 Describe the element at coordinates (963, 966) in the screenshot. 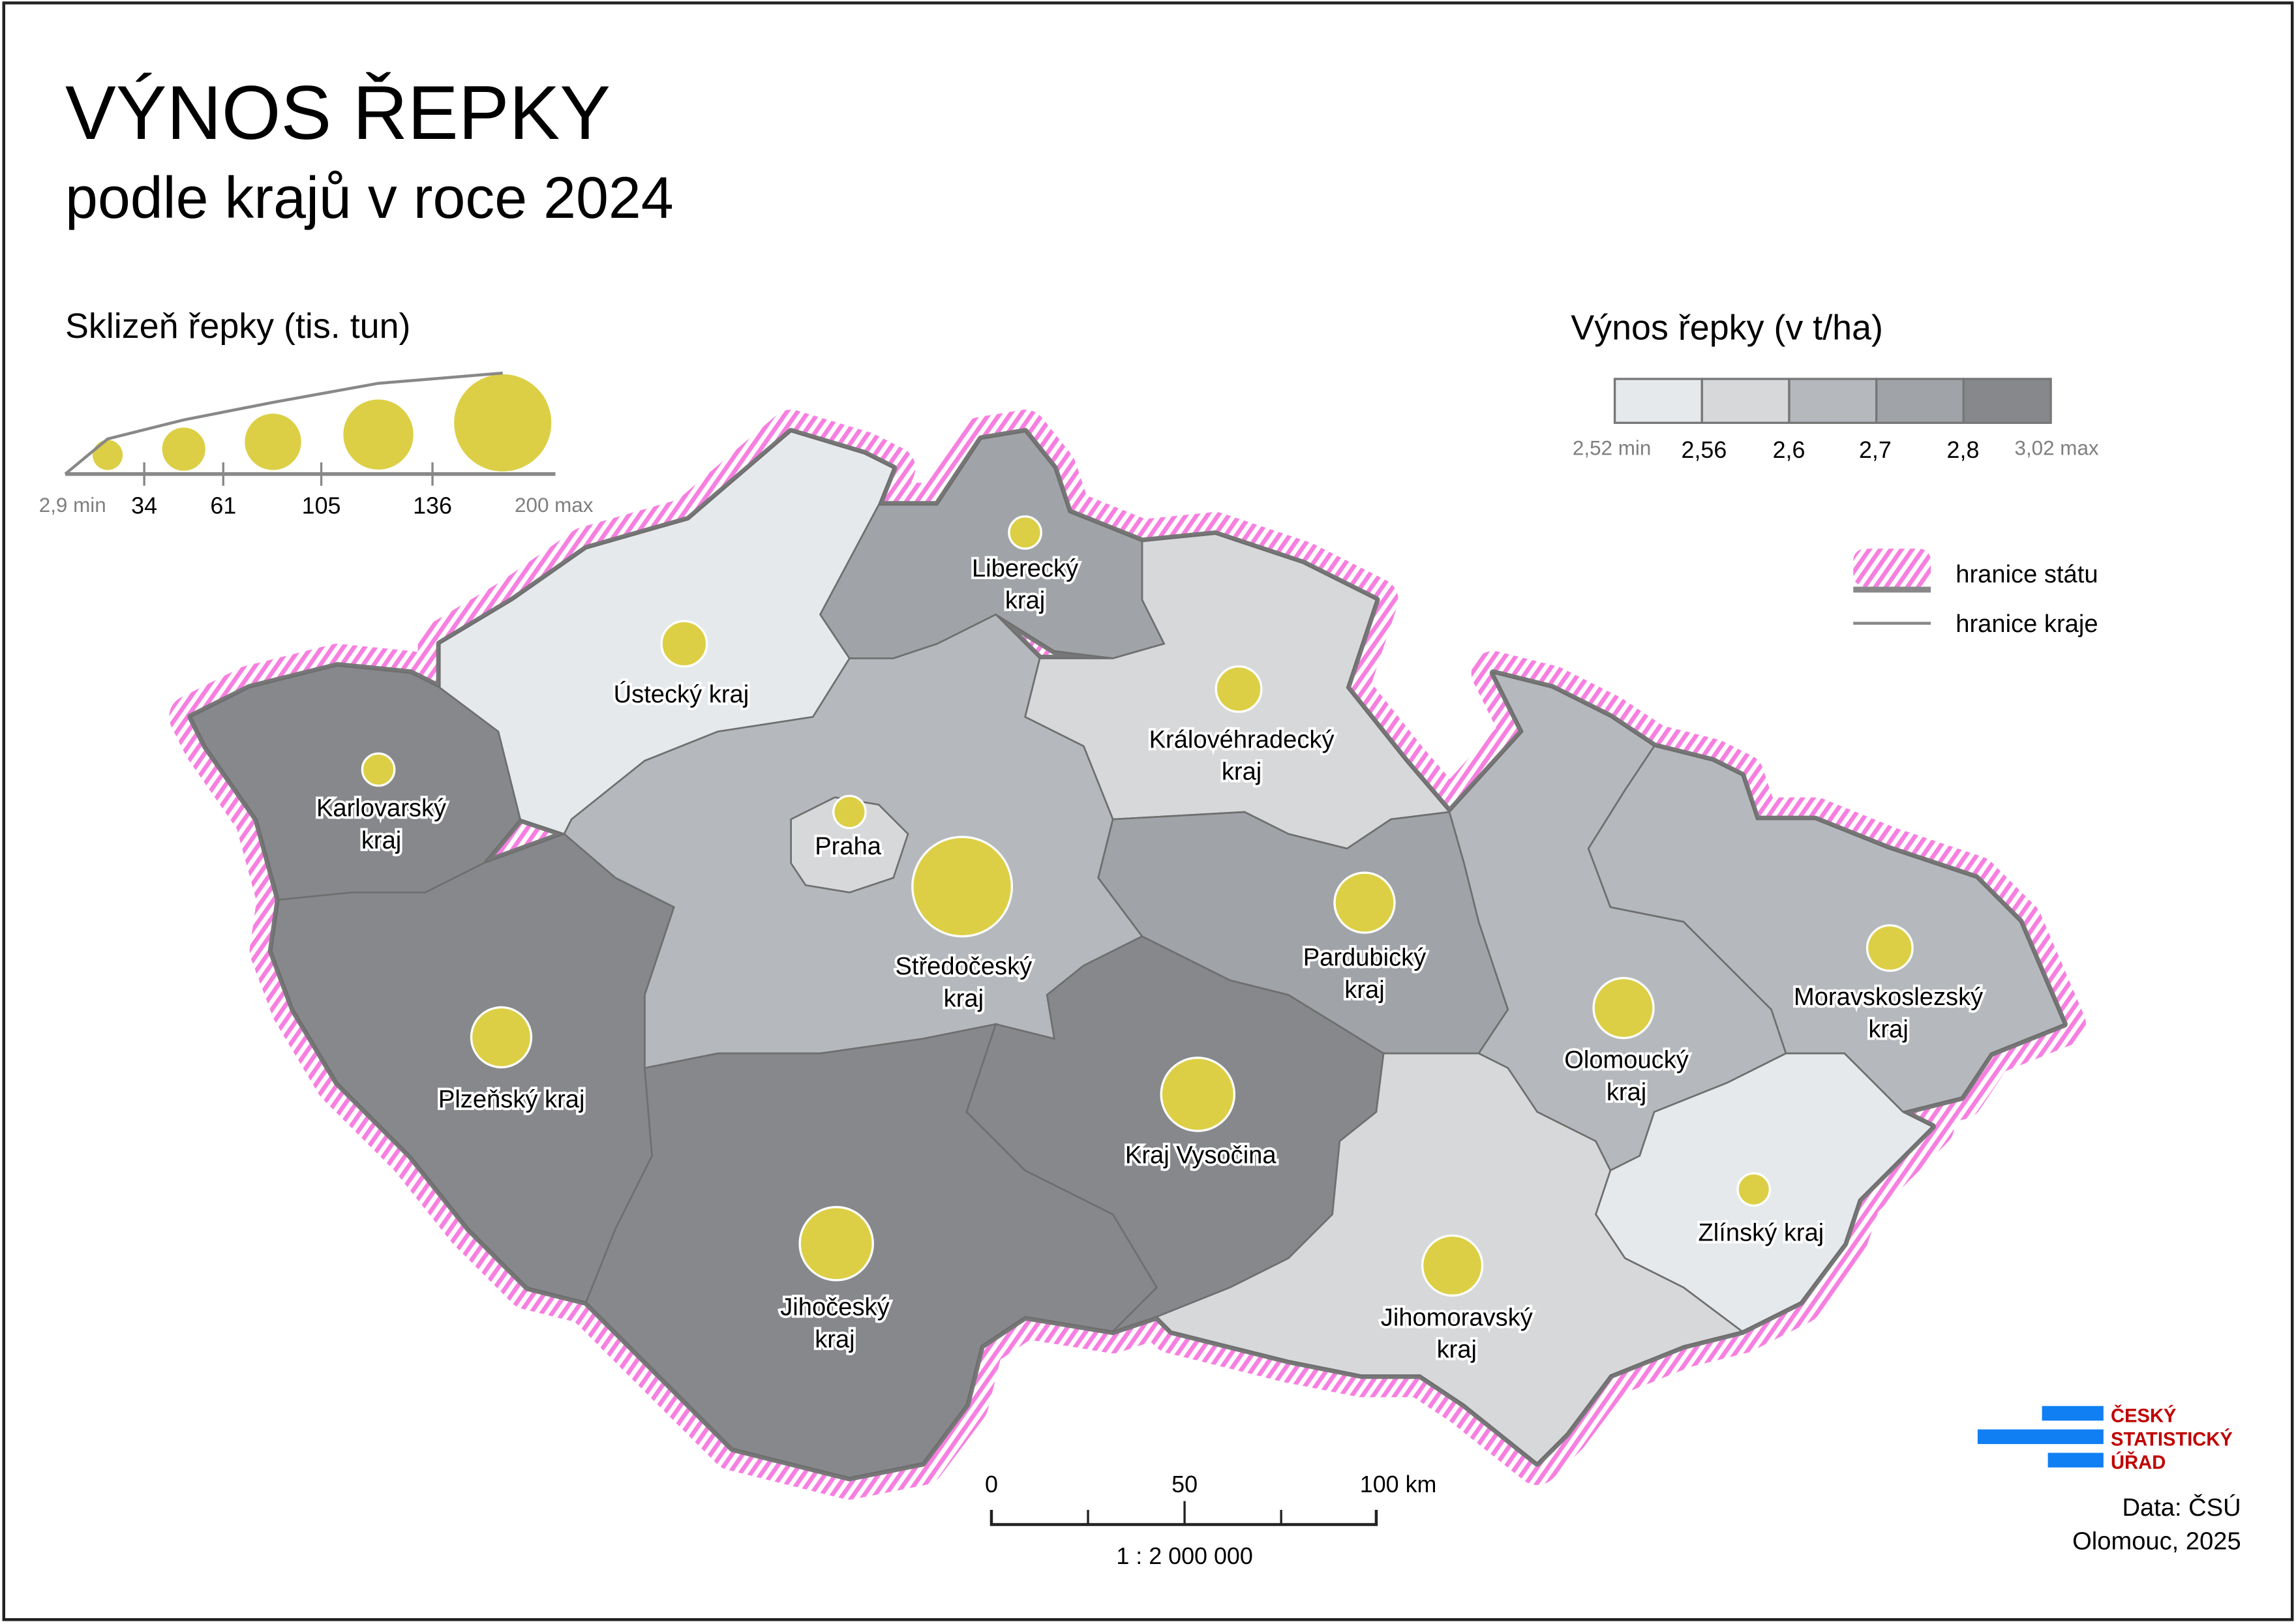

I see `region-label: Středočeský` at that location.